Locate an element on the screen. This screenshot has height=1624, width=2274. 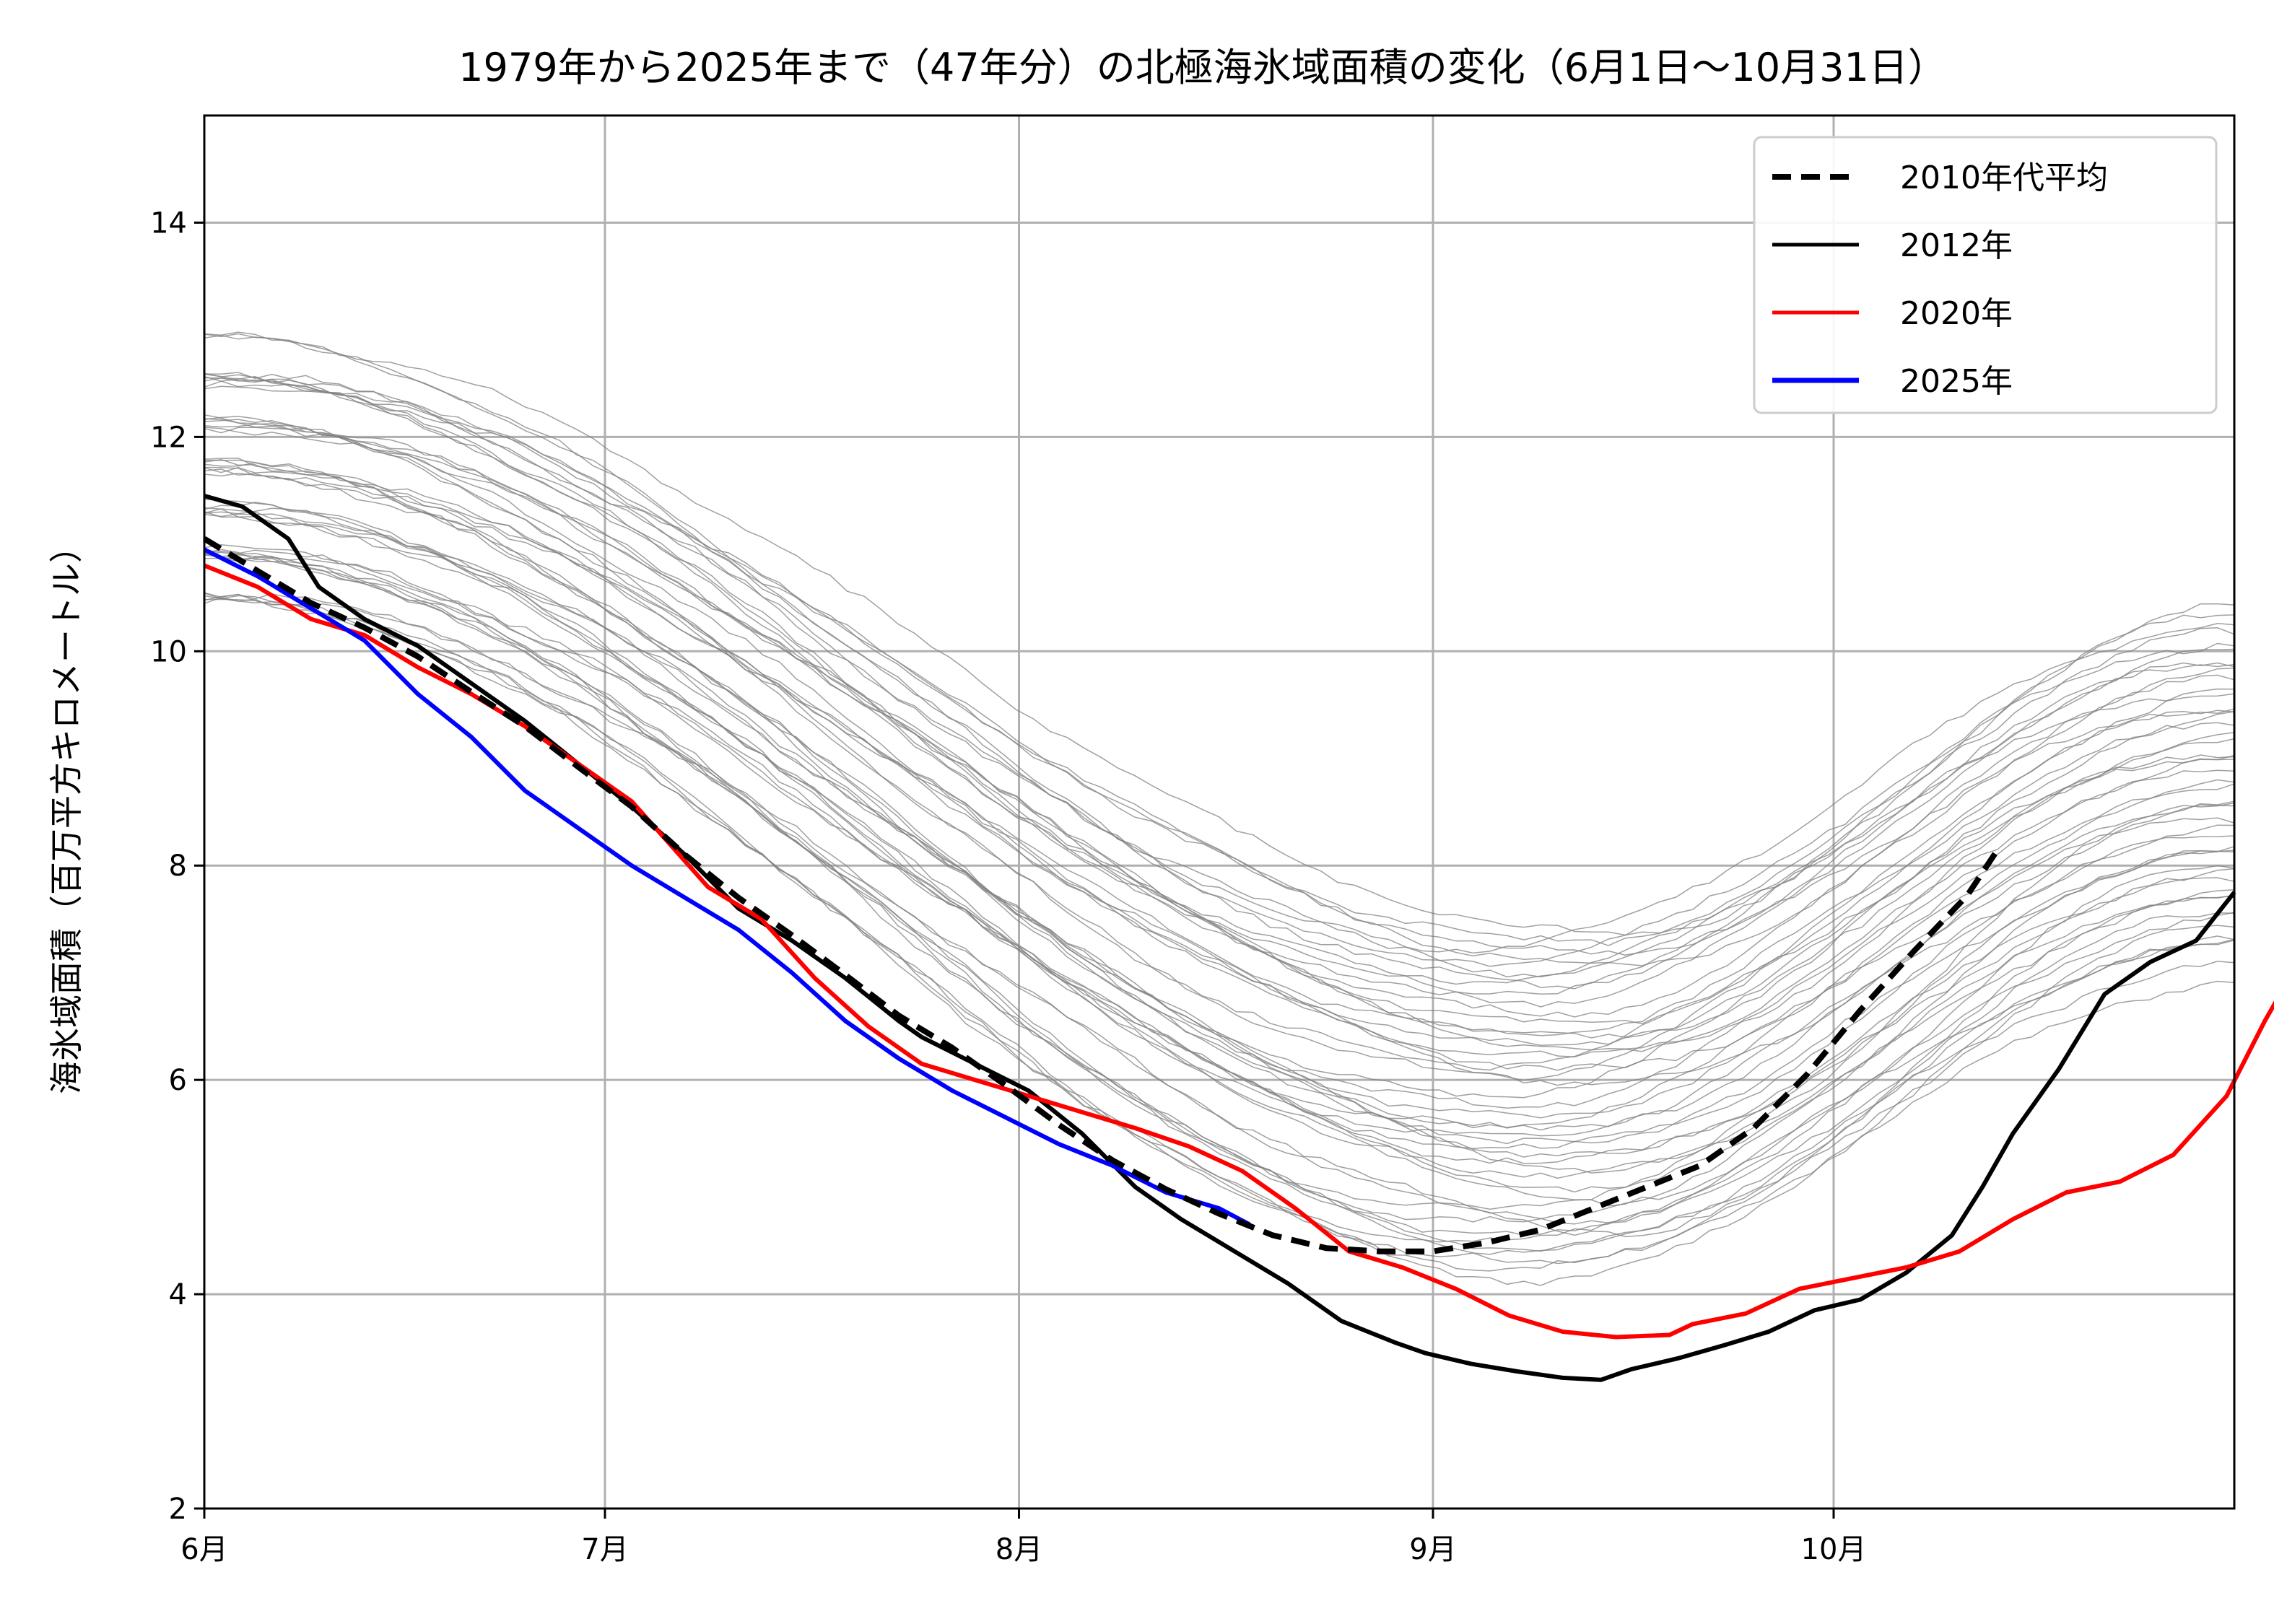
y-tick-label: 8 is located at coordinates (178, 866).